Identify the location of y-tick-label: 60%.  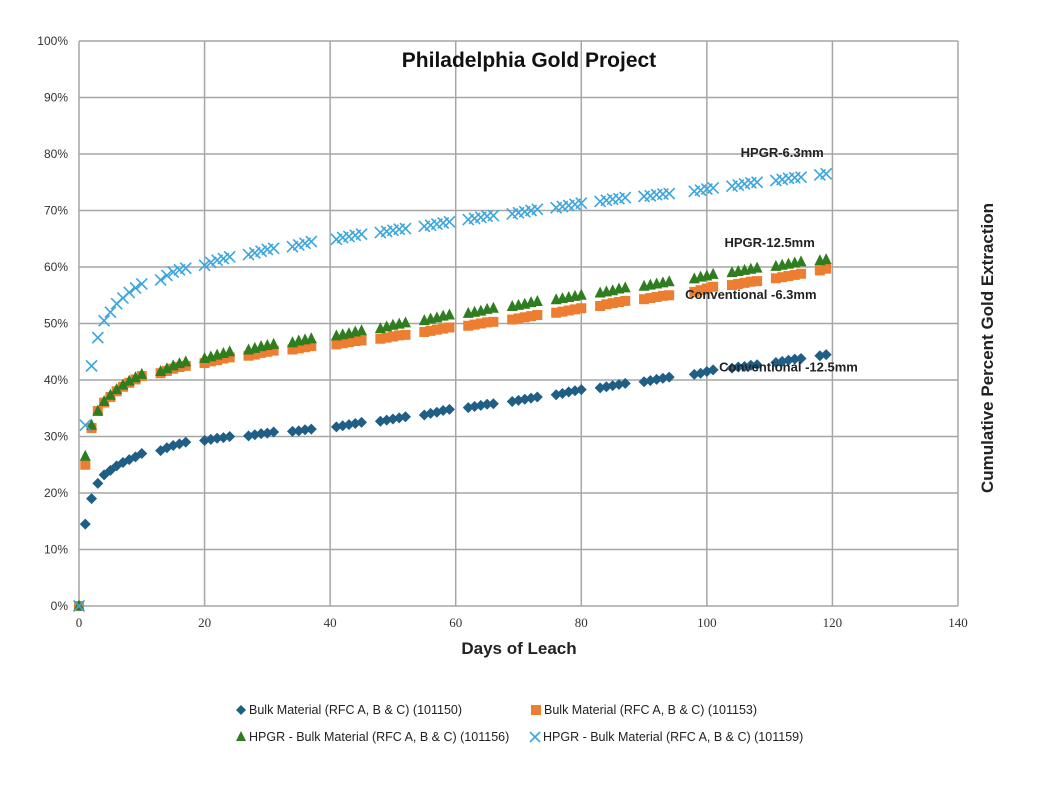
(56, 267).